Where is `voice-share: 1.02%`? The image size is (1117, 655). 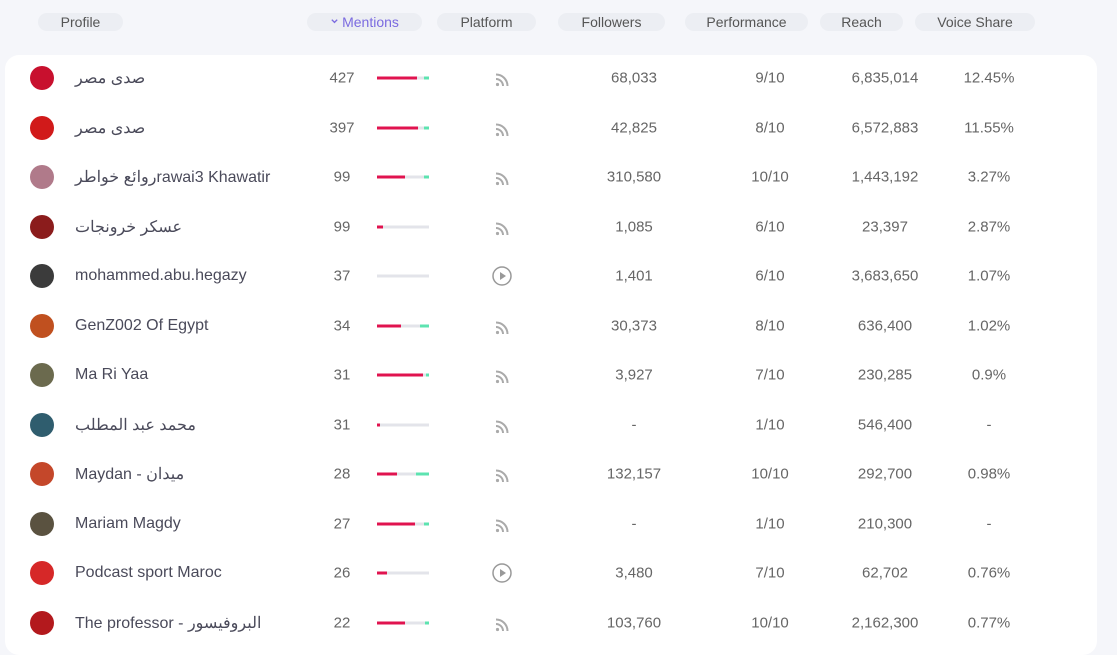
voice-share: 1.02% is located at coordinates (989, 325).